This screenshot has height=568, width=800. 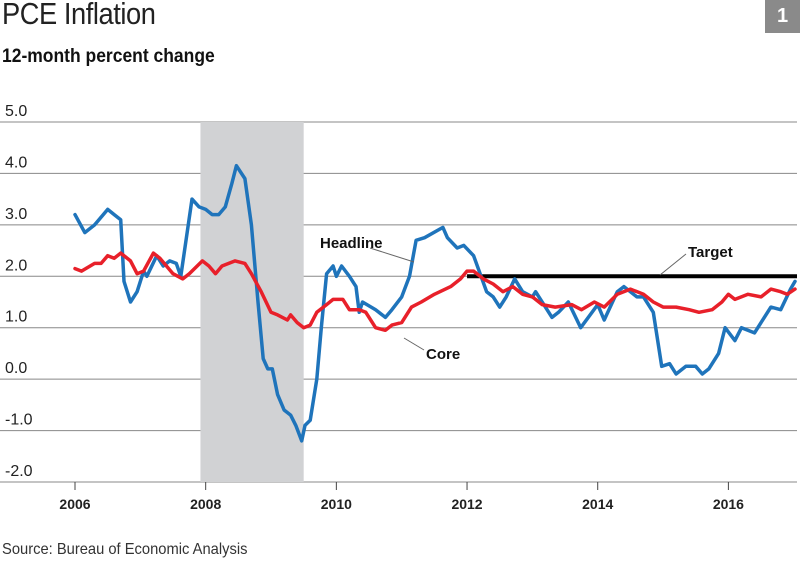 What do you see at coordinates (392, 255) in the screenshot?
I see `headline-leader-line` at bounding box center [392, 255].